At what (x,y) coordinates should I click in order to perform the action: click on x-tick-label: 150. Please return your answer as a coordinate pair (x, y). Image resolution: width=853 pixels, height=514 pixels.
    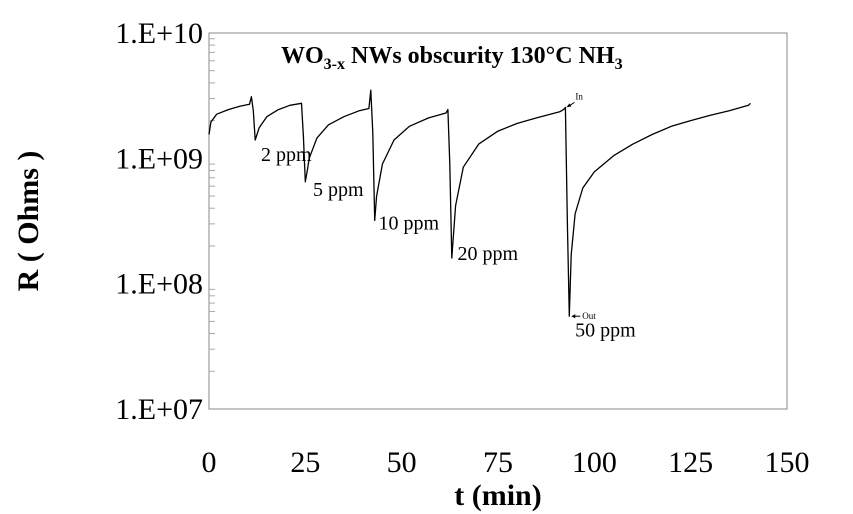
    Looking at the image, I should click on (787, 462).